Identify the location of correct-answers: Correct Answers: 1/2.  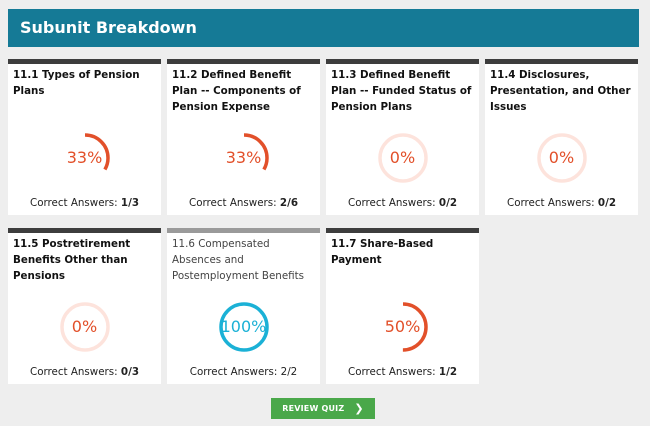
(402, 372).